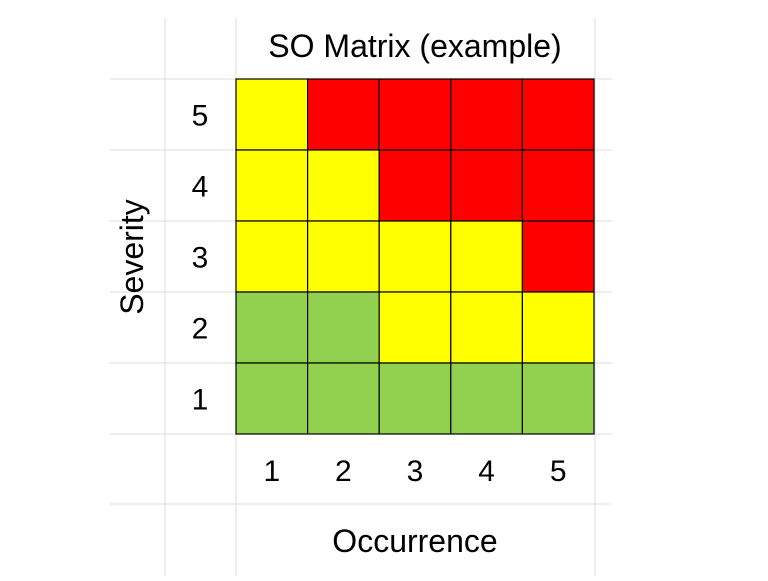  I want to click on y-axis-ticks: 5 4 3 2 1, so click(200, 258).